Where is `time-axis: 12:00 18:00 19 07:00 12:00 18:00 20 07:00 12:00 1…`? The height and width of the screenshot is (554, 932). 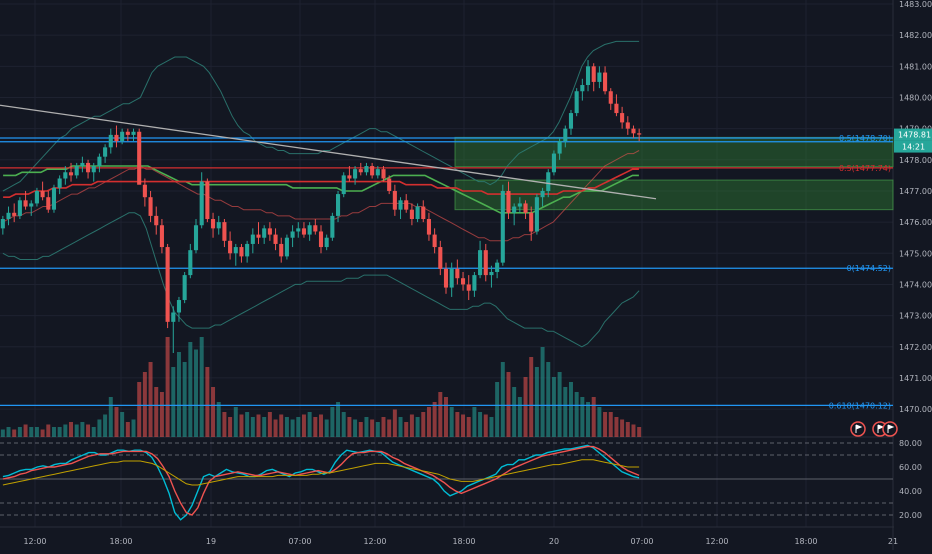 time-axis: 12:00 18:00 19 07:00 12:00 18:00 20 07:00 12:00 1… is located at coordinates (460, 541).